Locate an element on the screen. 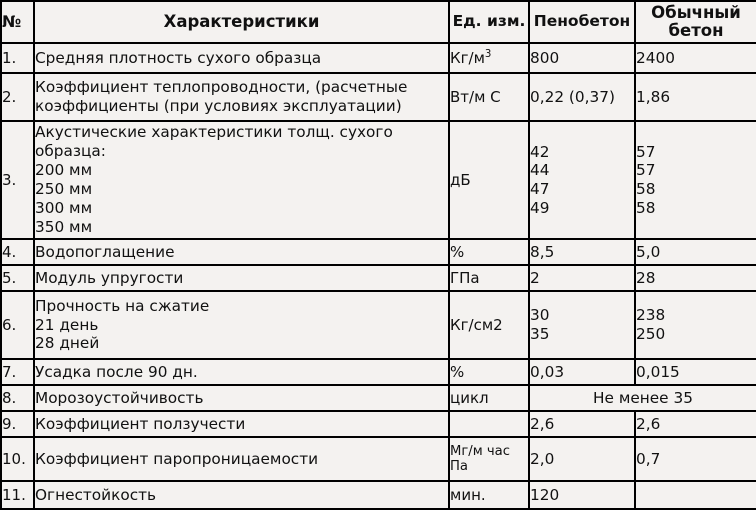 Image resolution: width=756 pixels, height=510 pixels. row-value-ordinary: 2400 is located at coordinates (695, 58).